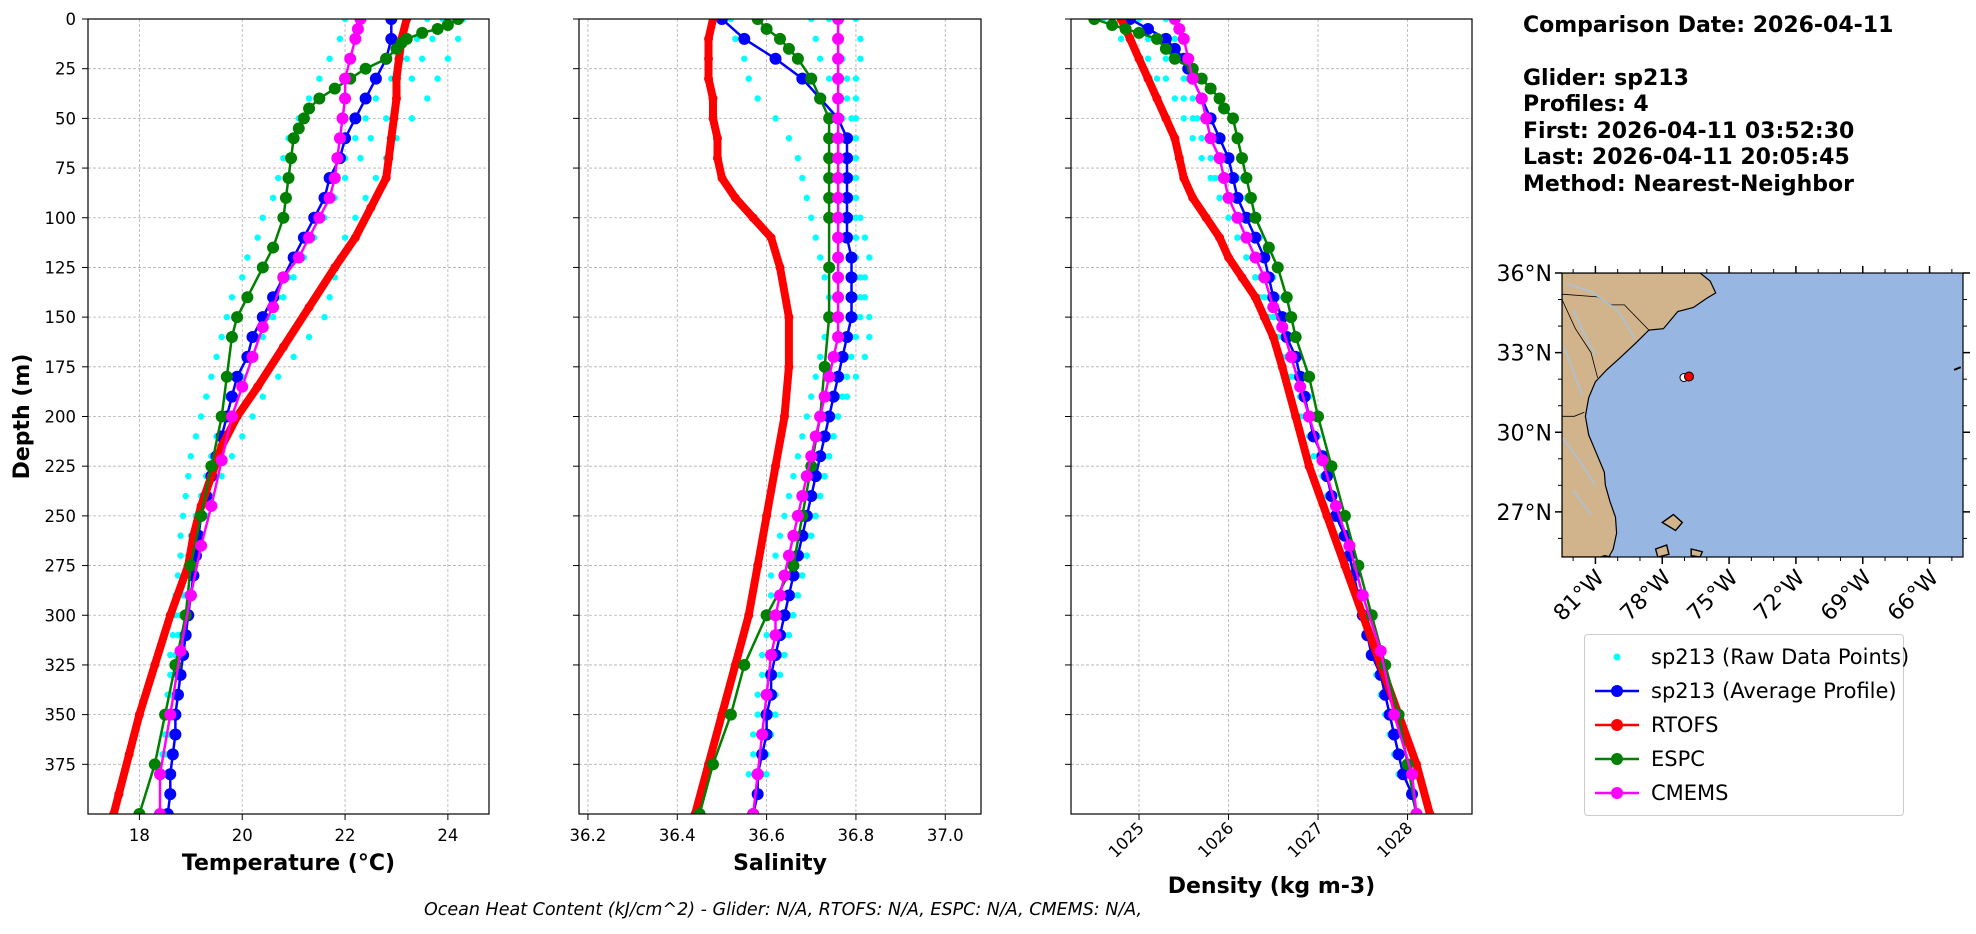 This screenshot has width=1976, height=934. I want to click on legend-item-espc: ESPC, so click(1649, 759).